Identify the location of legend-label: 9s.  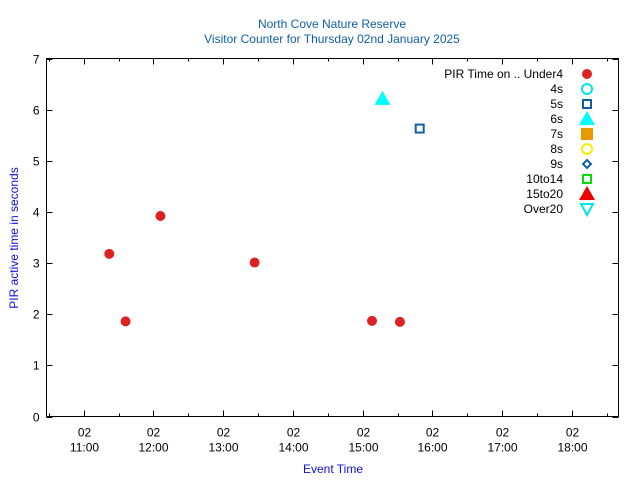
(556, 164).